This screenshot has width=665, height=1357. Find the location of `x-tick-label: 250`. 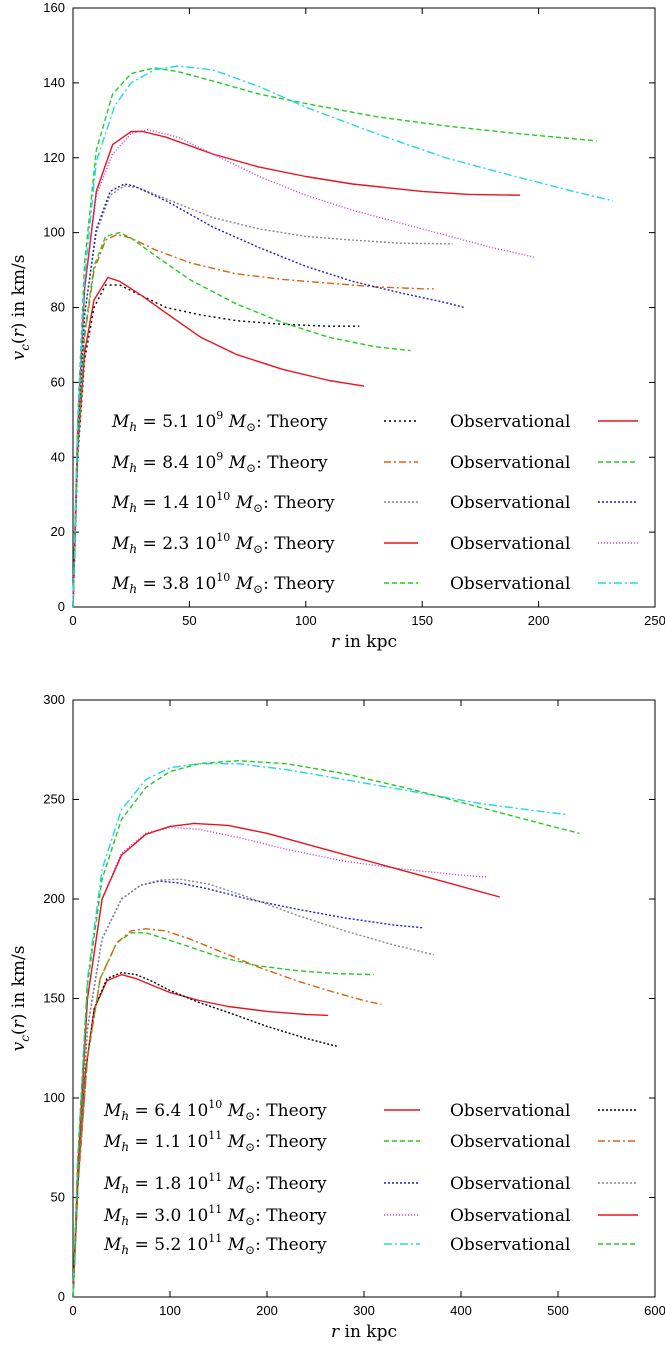

x-tick-label: 250 is located at coordinates (654, 620).